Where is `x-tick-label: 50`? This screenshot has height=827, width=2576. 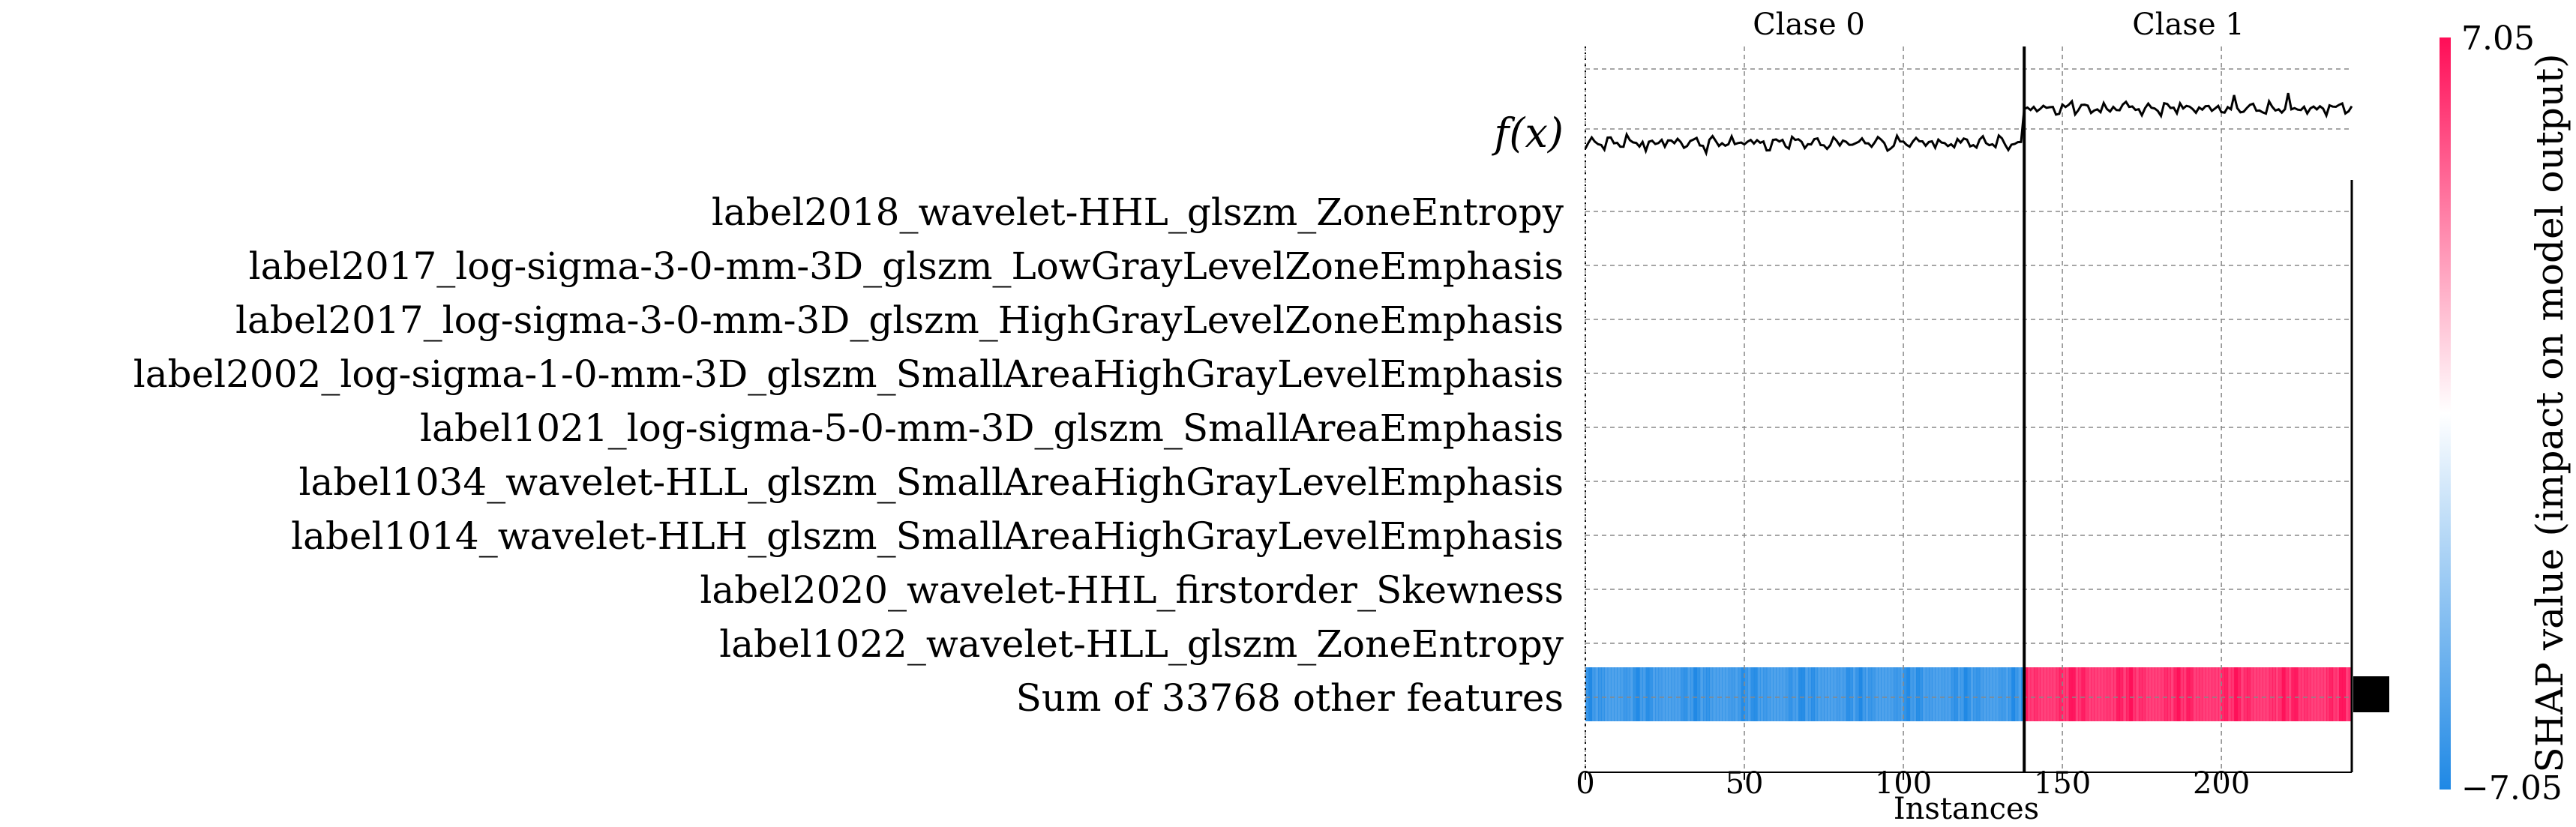
x-tick-label: 50 is located at coordinates (1745, 783).